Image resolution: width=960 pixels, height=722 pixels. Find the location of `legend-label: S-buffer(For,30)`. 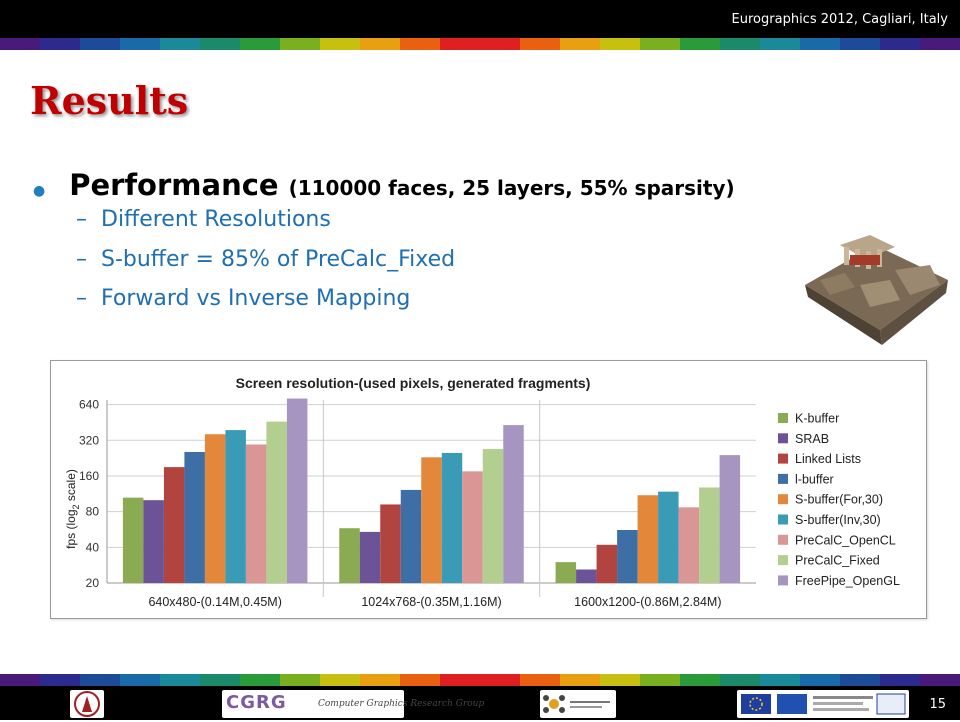

legend-label: S-buffer(For,30) is located at coordinates (839, 500).